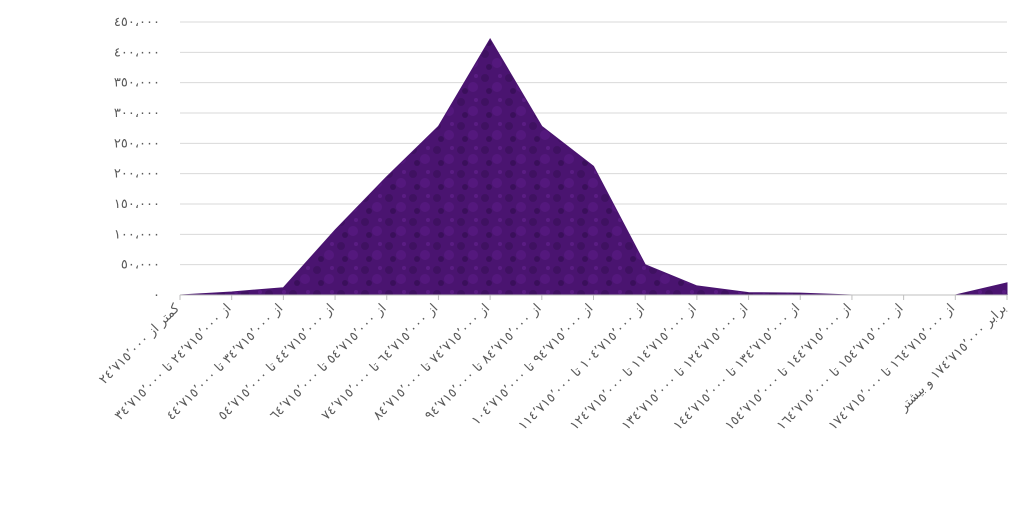  I want to click on y-tick-label: ٤٠٠،٠٠٠, so click(137, 52).